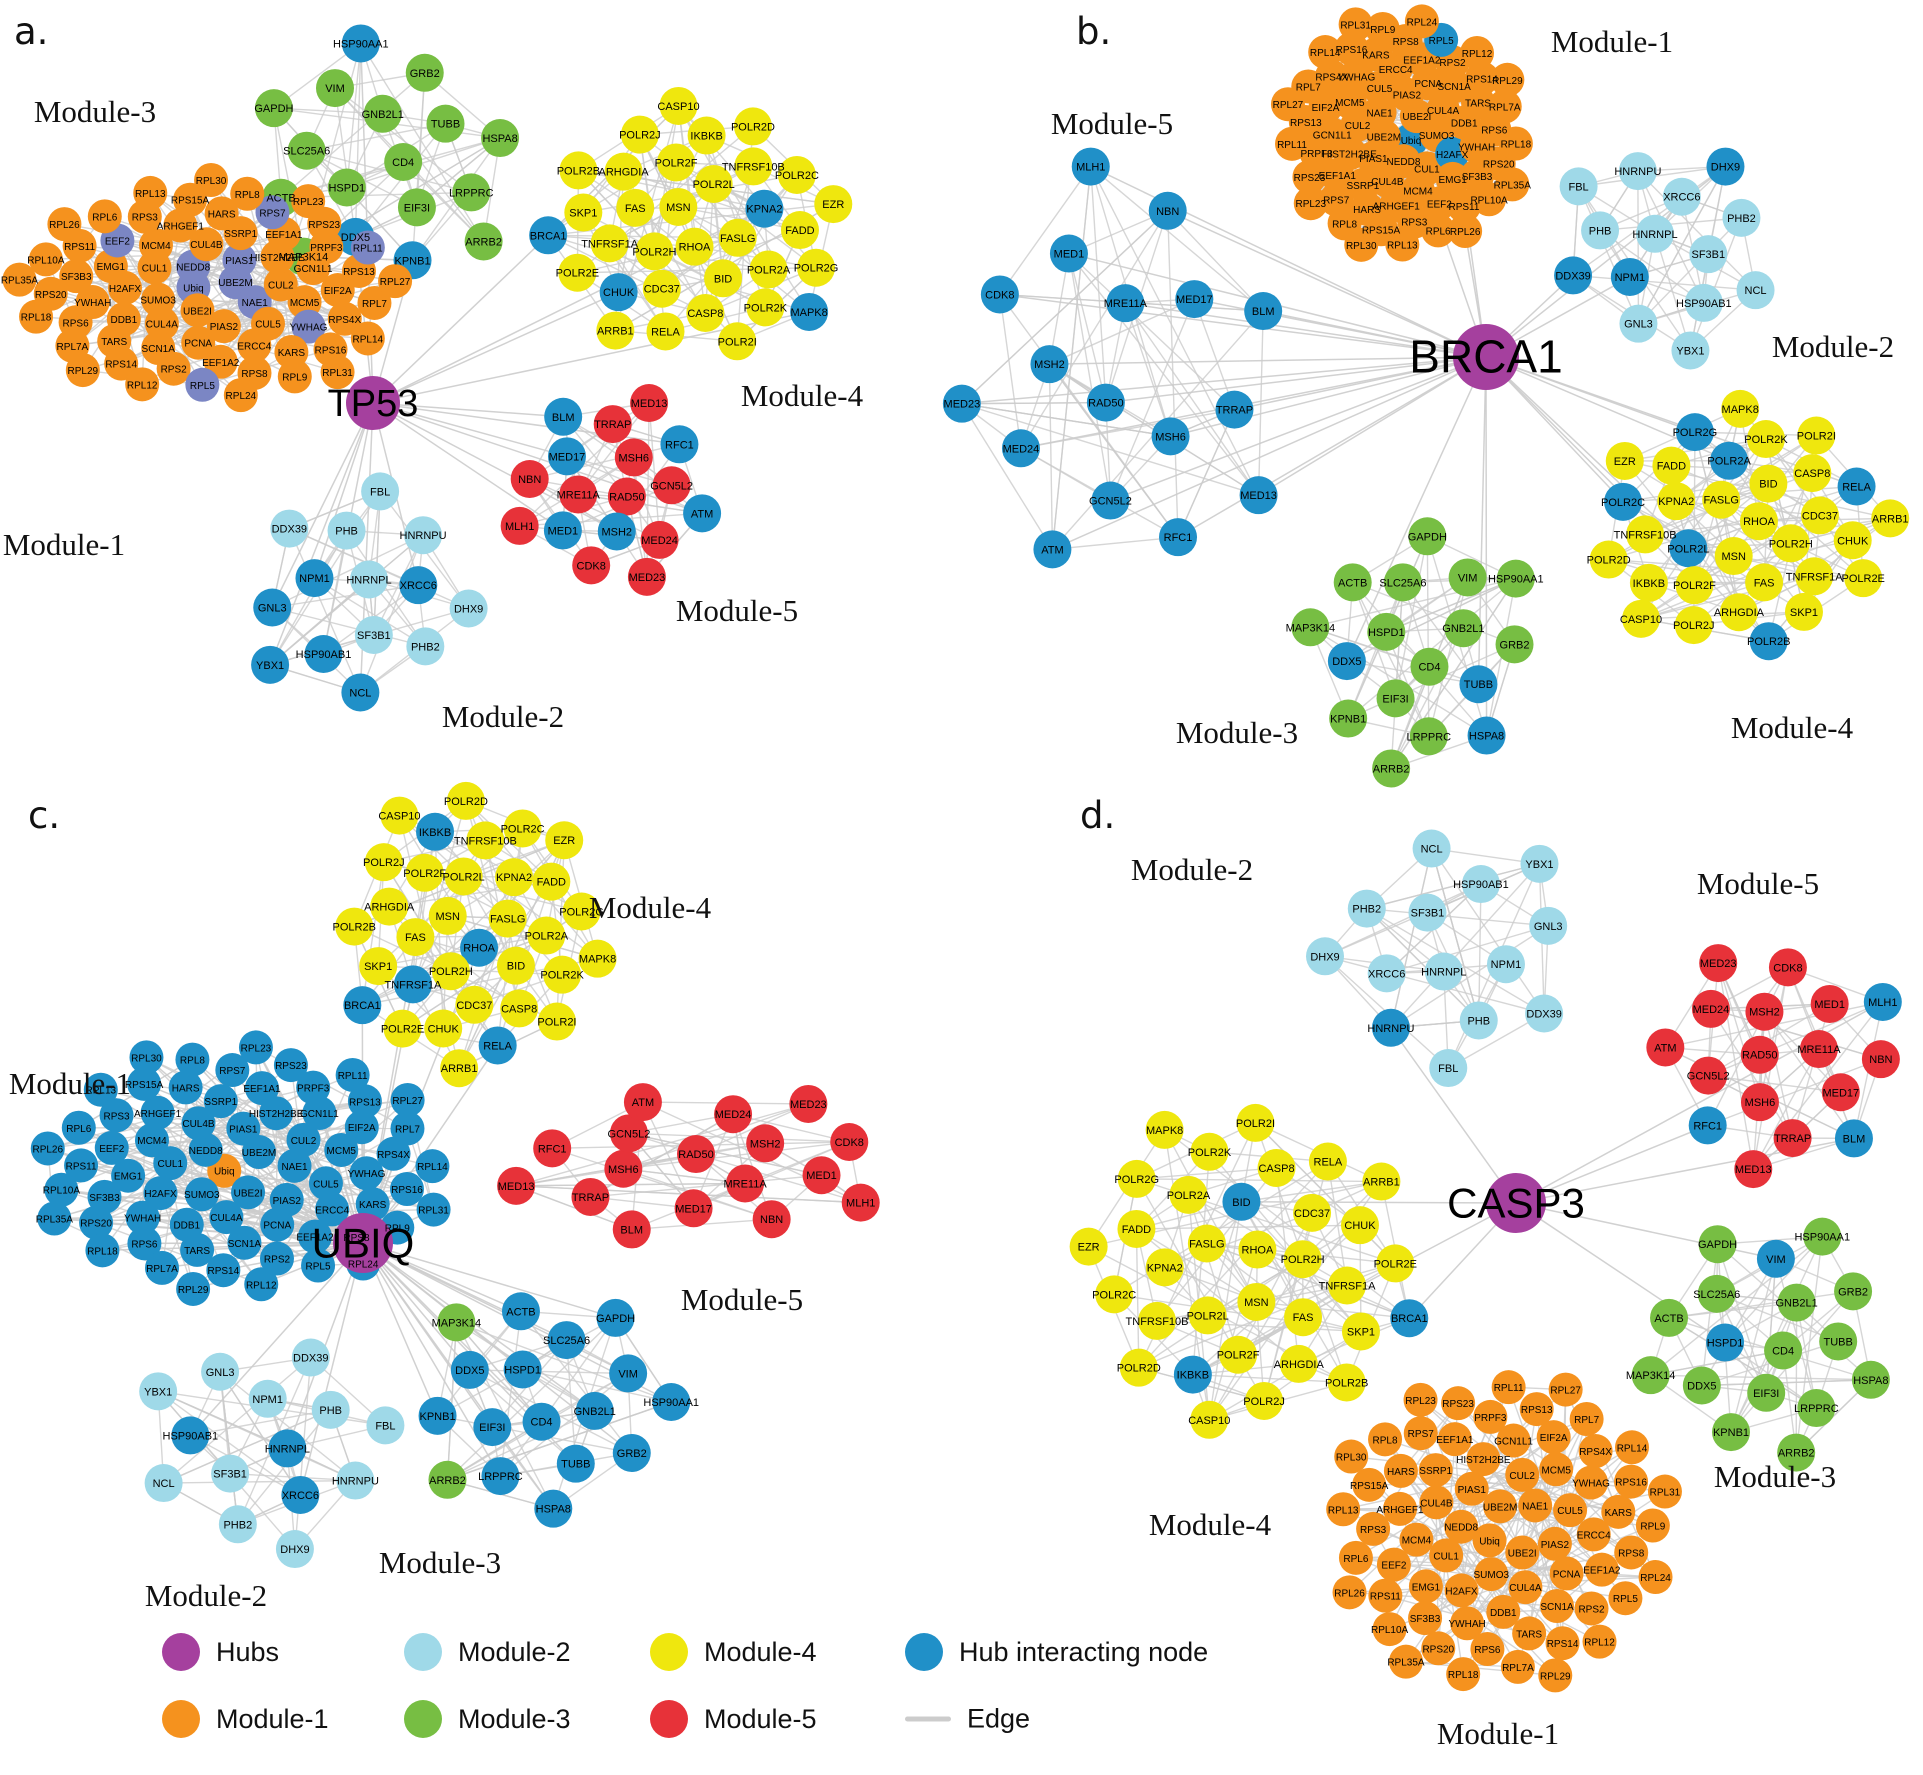 Image resolution: width=1923 pixels, height=1775 pixels. Describe the element at coordinates (1708, 254) in the screenshot. I see `node-SF3B1` at that location.